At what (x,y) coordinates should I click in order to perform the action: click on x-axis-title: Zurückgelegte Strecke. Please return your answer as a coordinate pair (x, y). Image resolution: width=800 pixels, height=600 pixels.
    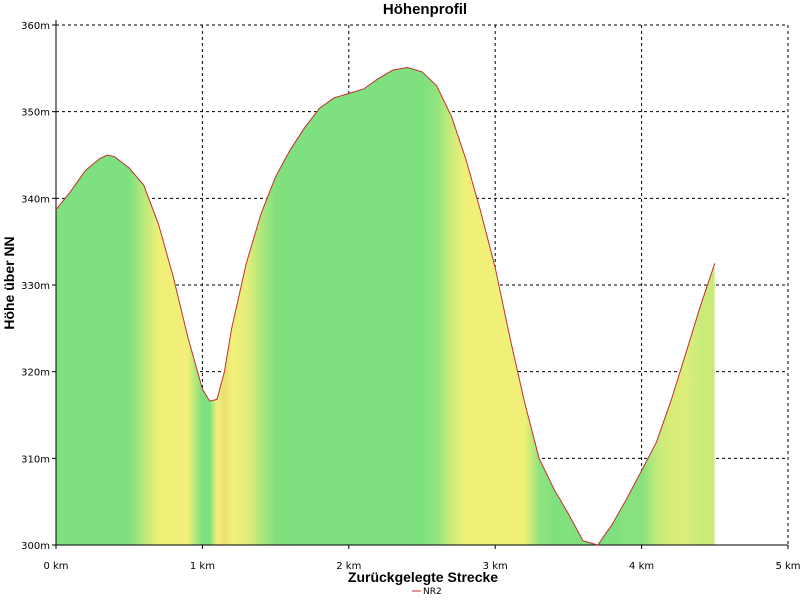
    Looking at the image, I should click on (423, 577).